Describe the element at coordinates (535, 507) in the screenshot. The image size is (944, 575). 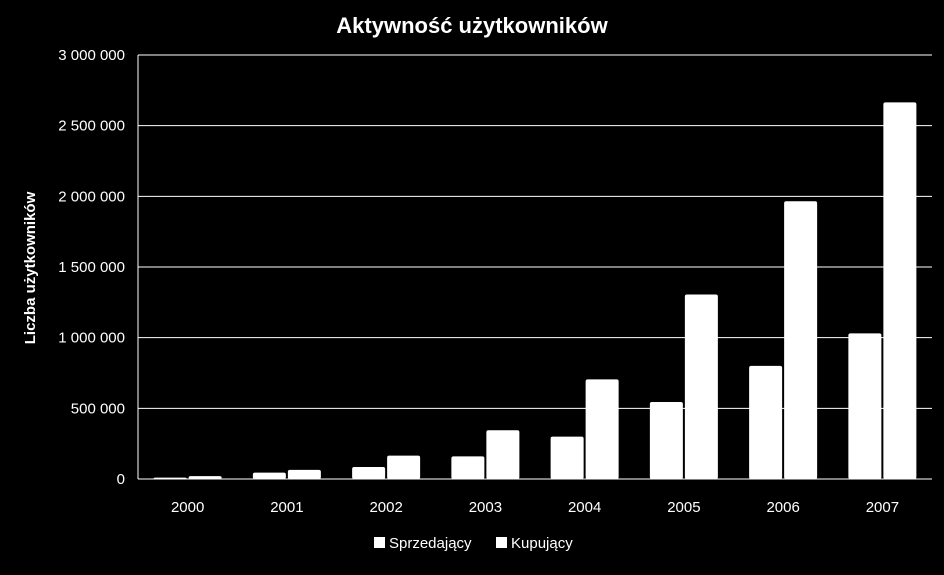
I see `x-axis-ticks: 2000 2001 2002 2003 2004 2005 2006 2007` at that location.